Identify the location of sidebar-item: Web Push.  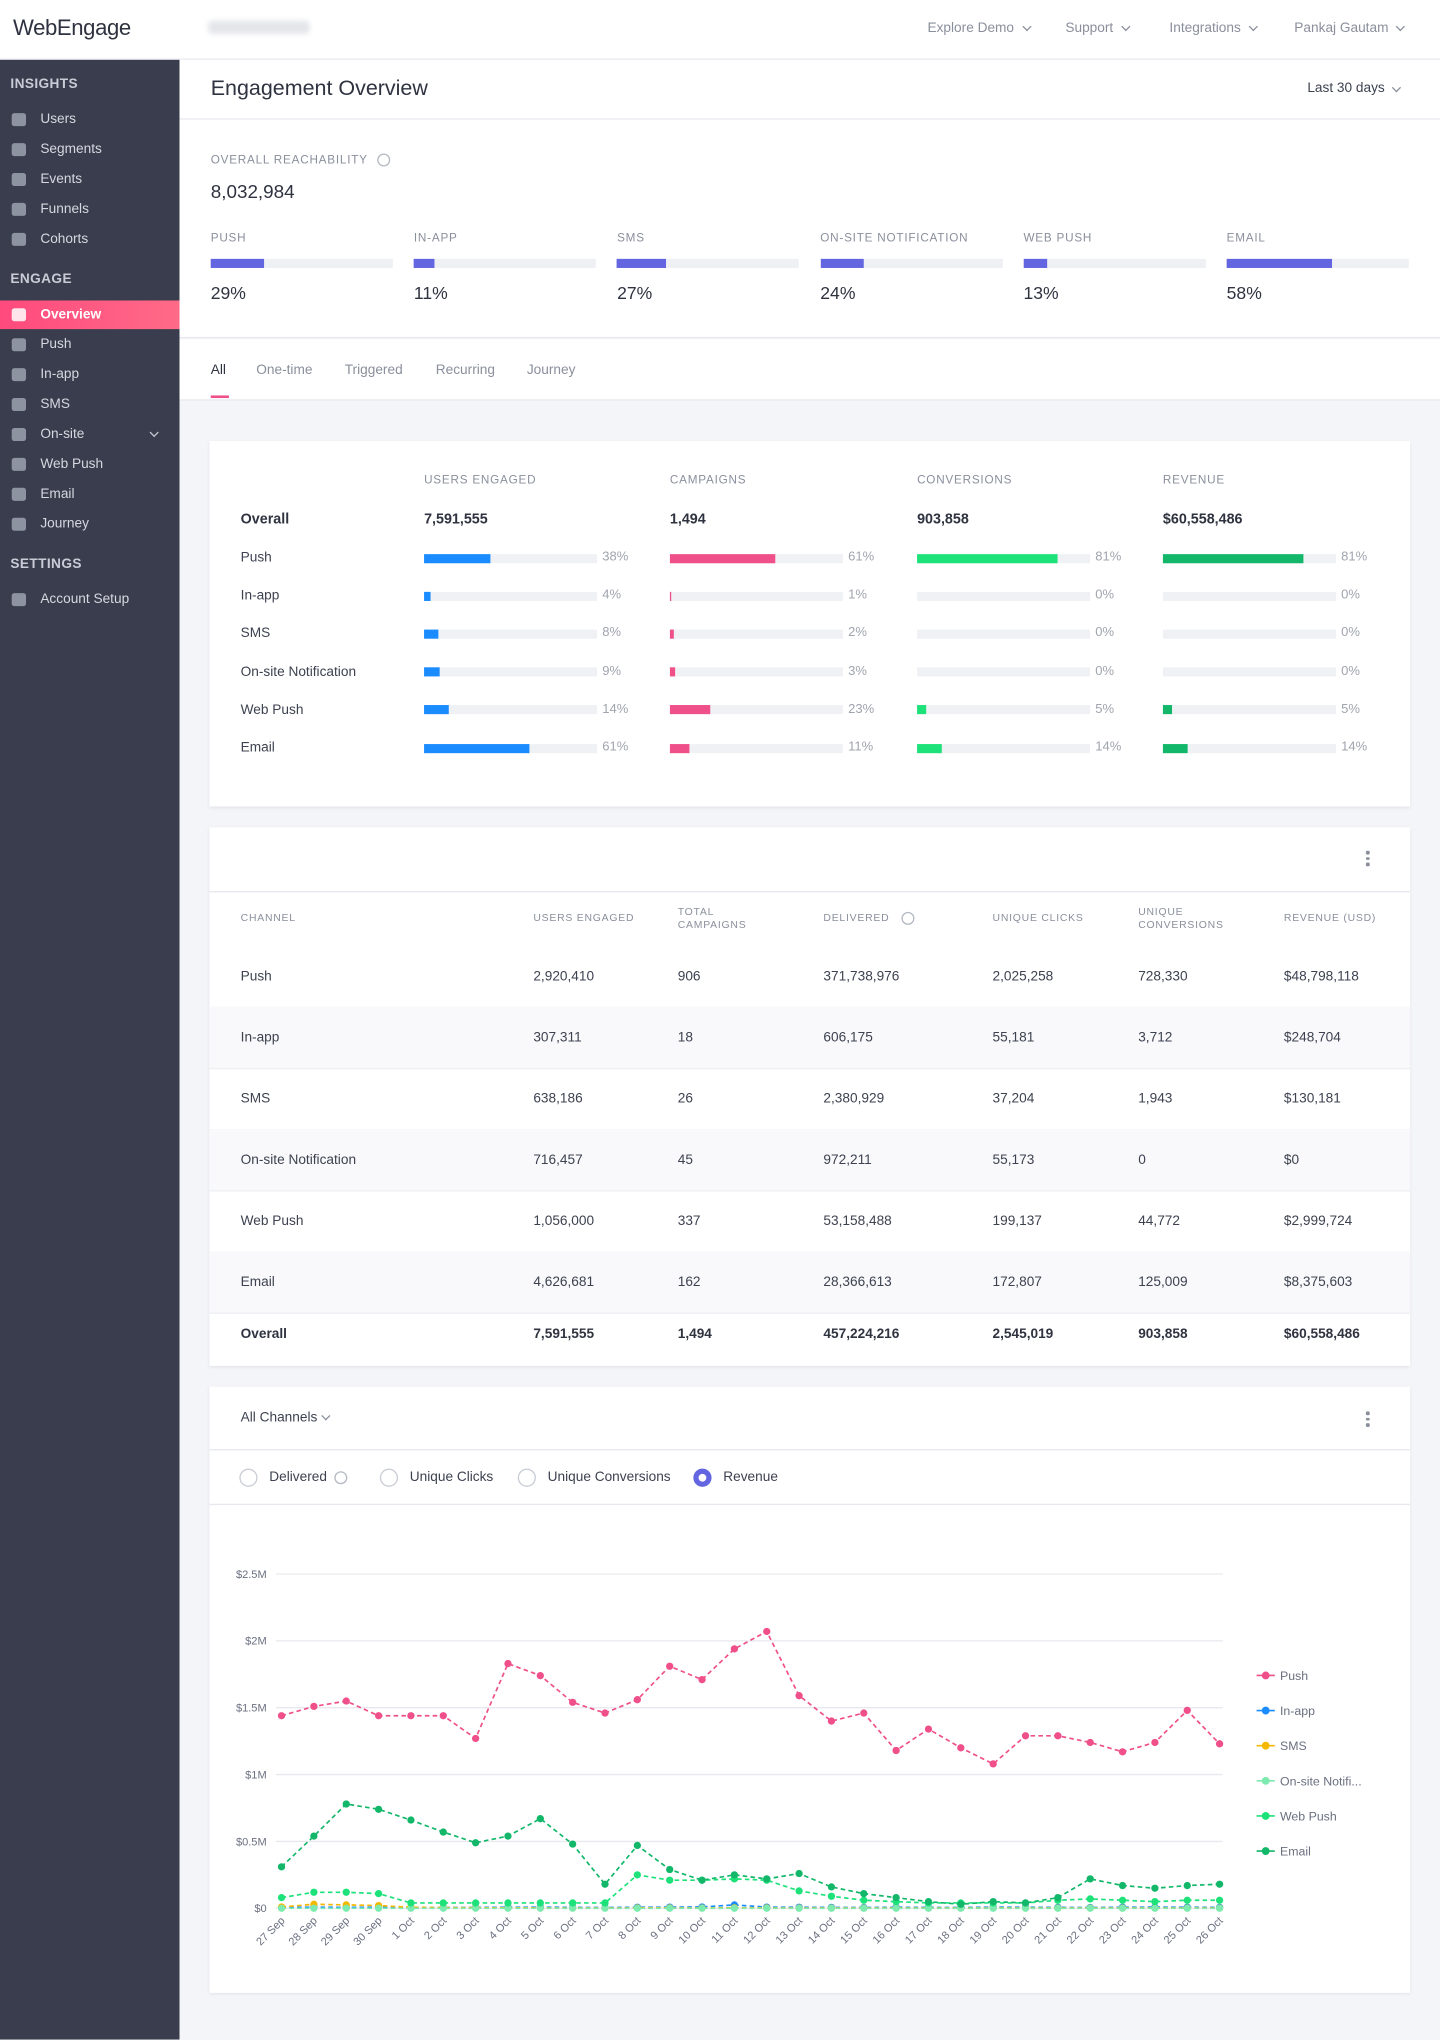
(72, 464).